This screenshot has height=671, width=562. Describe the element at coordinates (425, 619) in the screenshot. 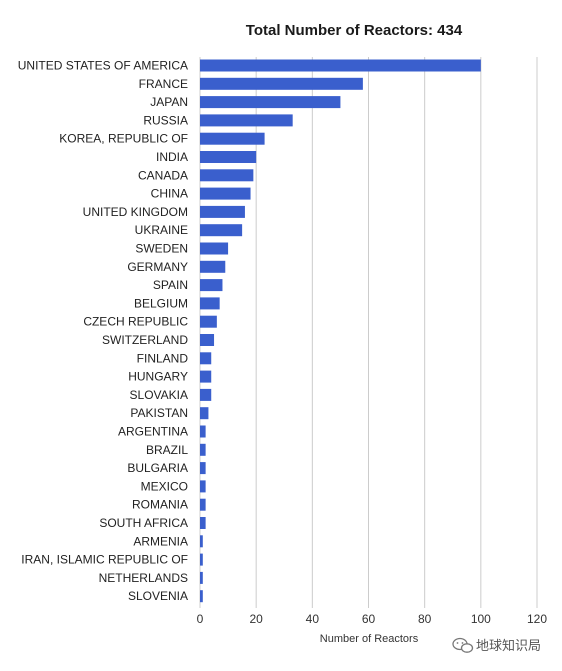

I see `x-tick-label: 80` at that location.